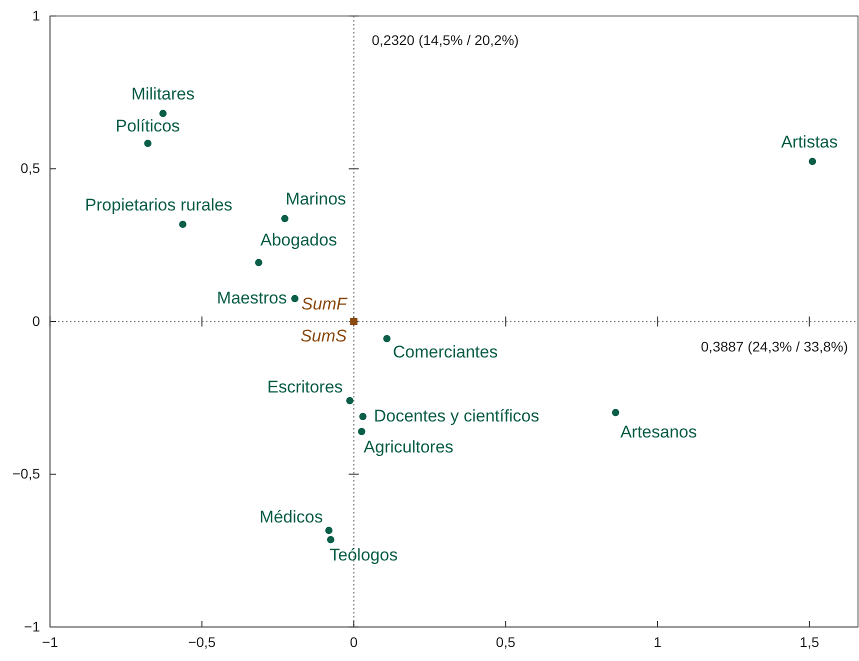 This screenshot has height=661, width=859. Describe the element at coordinates (32, 626) in the screenshot. I see `y-tick-label: −1` at that location.